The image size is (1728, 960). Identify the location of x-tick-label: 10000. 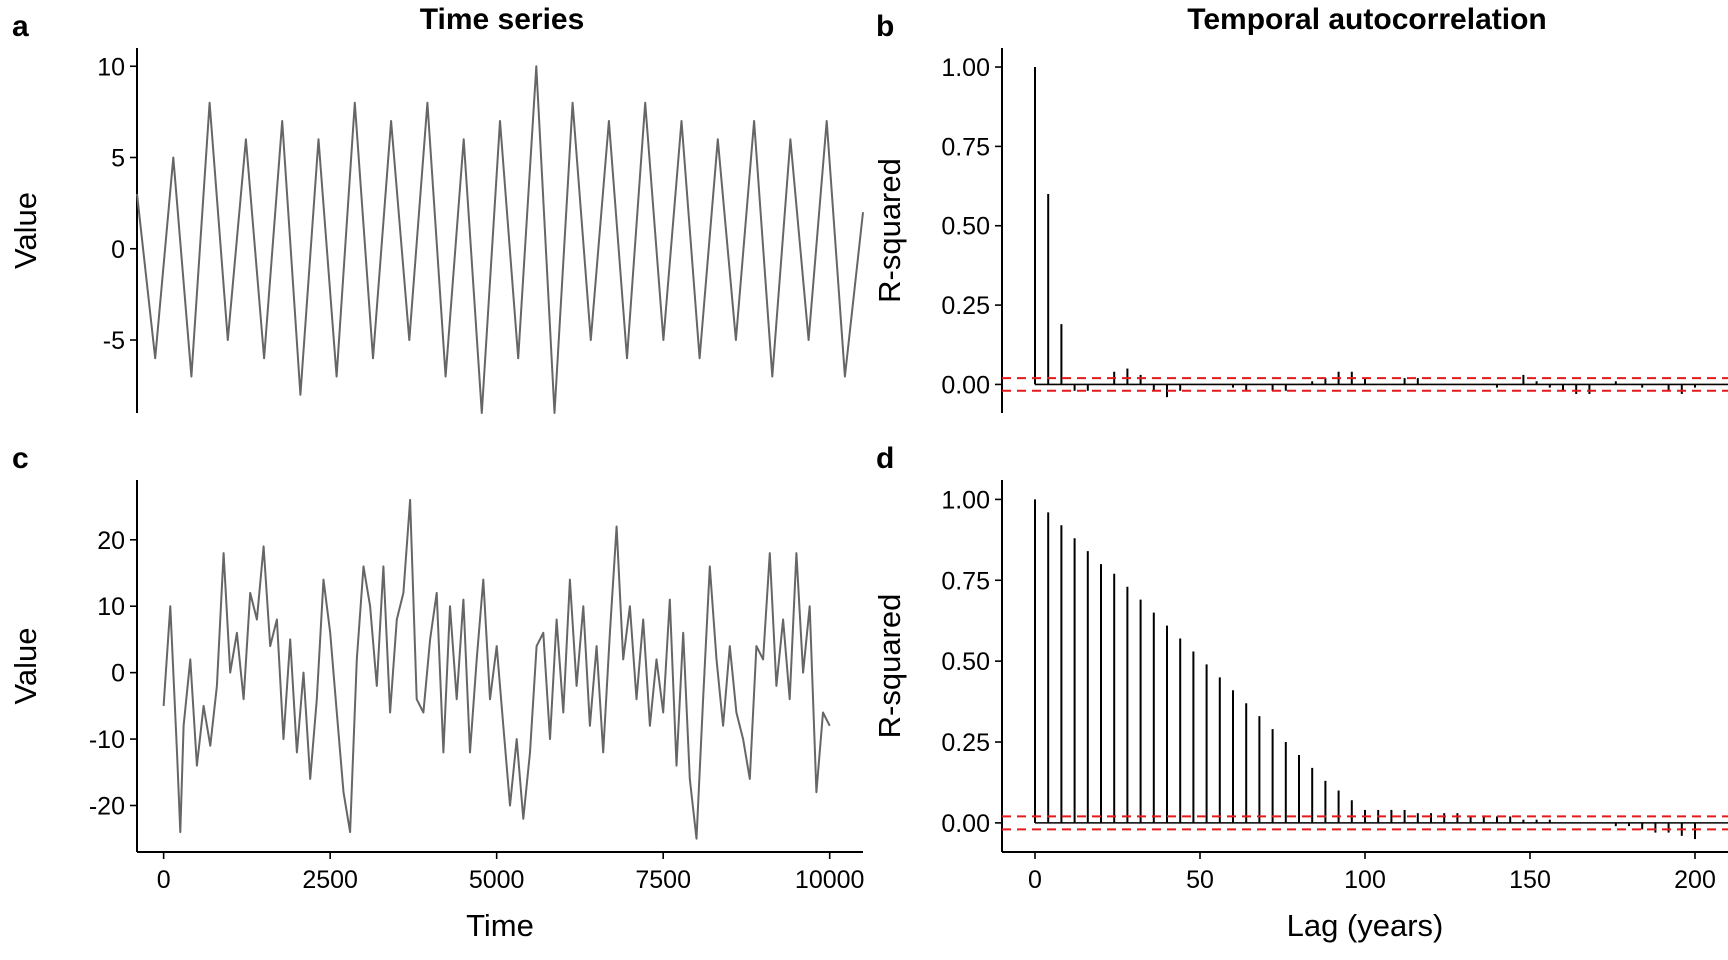
(830, 880).